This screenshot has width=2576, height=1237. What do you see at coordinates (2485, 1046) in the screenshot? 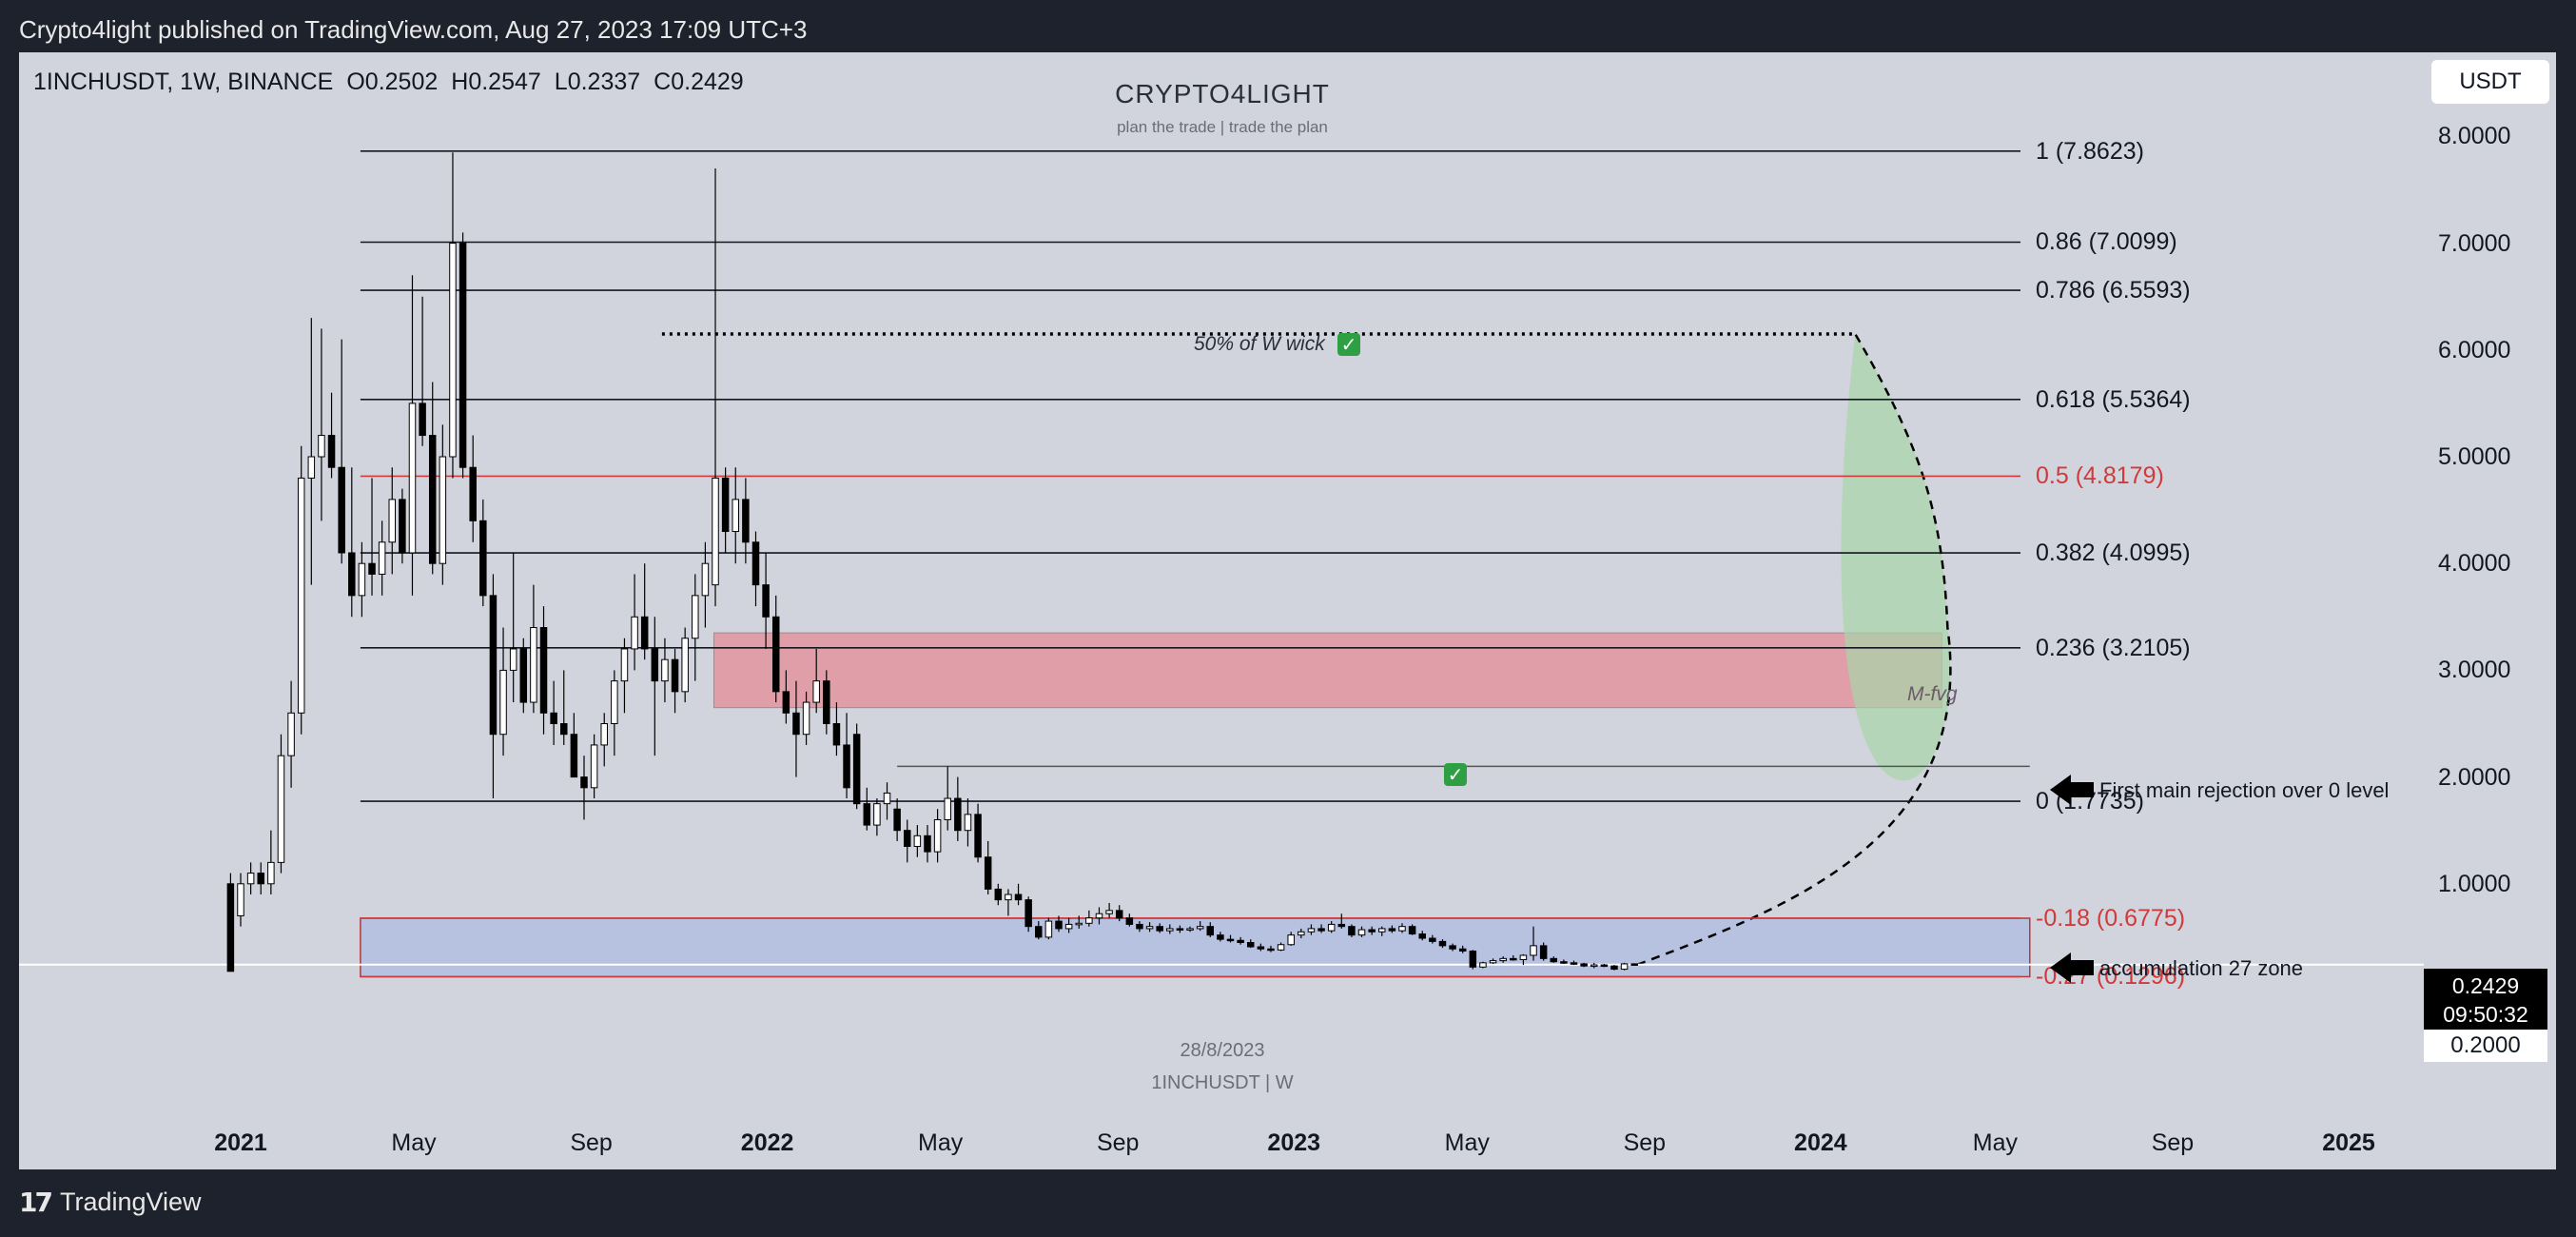
I see `round-price-tag: 0.2000` at bounding box center [2485, 1046].